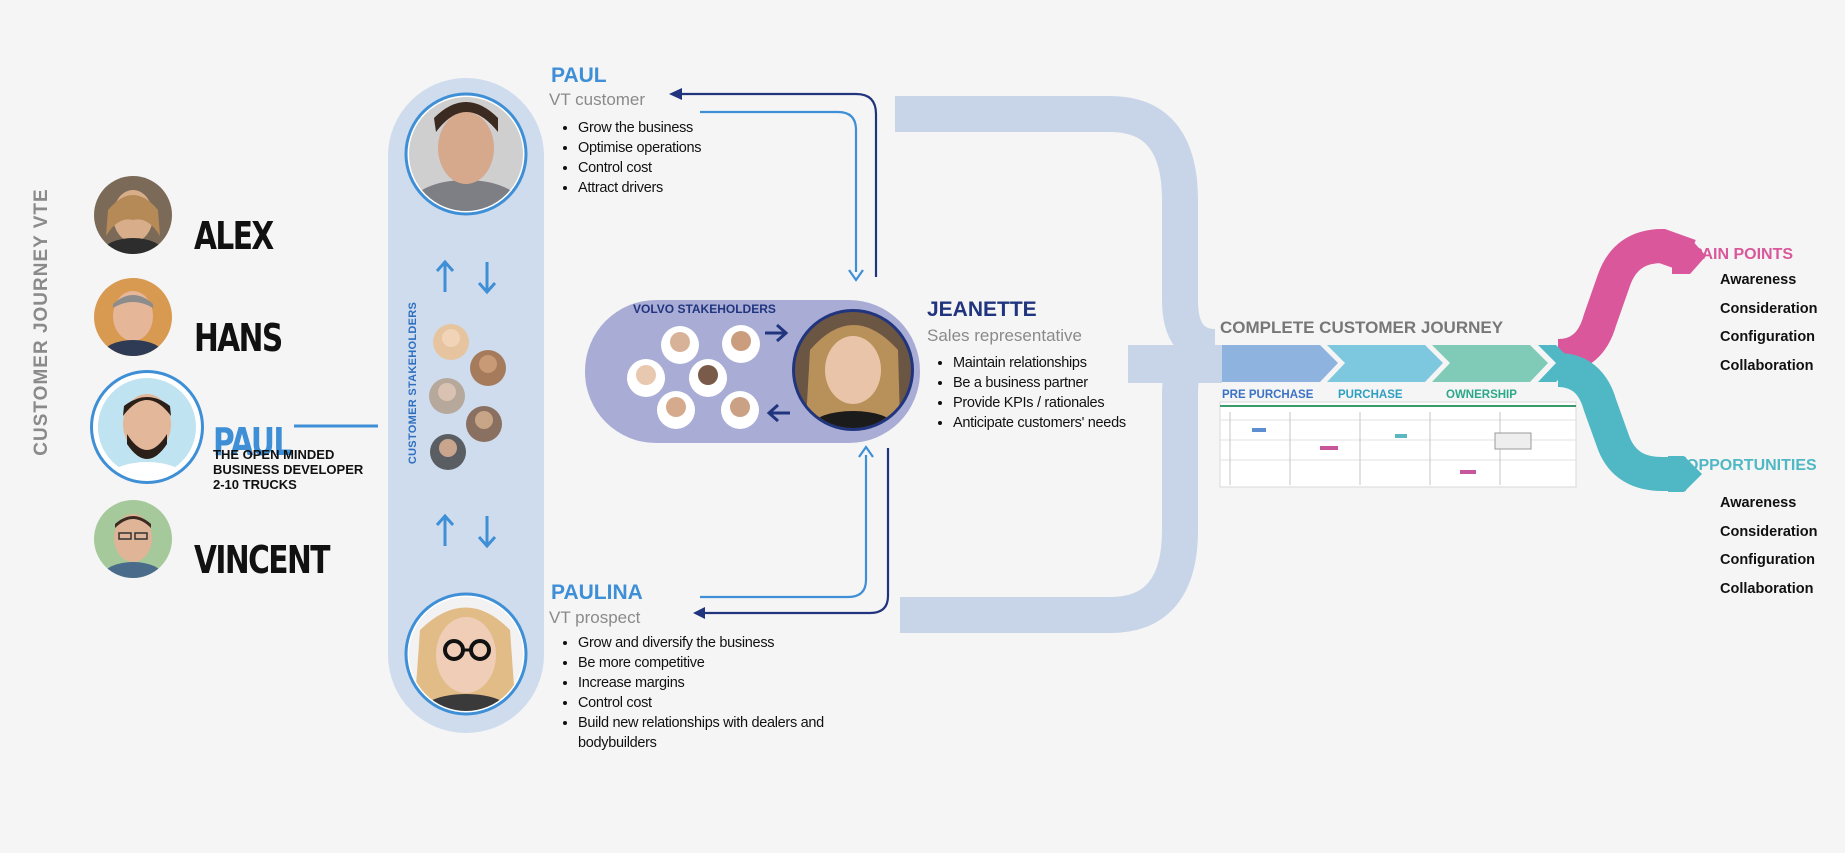 The height and width of the screenshot is (853, 1845). Describe the element at coordinates (1481, 395) in the screenshot. I see `stage-label-ownership: OWNERSHIP` at that location.